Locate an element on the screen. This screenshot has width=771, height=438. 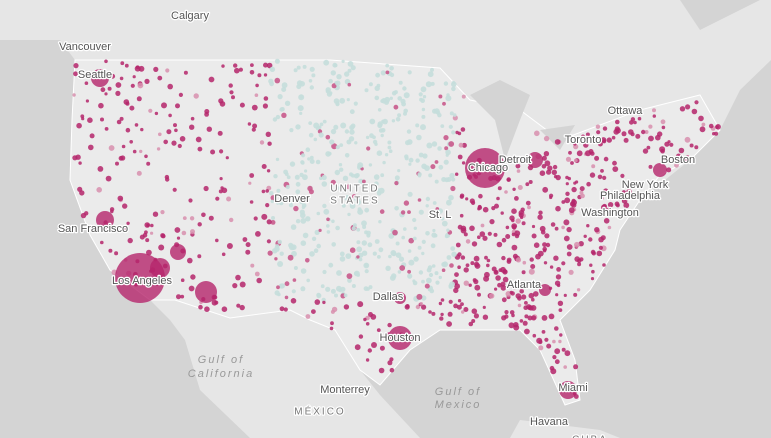
place-label: Boston is located at coordinates (678, 160).